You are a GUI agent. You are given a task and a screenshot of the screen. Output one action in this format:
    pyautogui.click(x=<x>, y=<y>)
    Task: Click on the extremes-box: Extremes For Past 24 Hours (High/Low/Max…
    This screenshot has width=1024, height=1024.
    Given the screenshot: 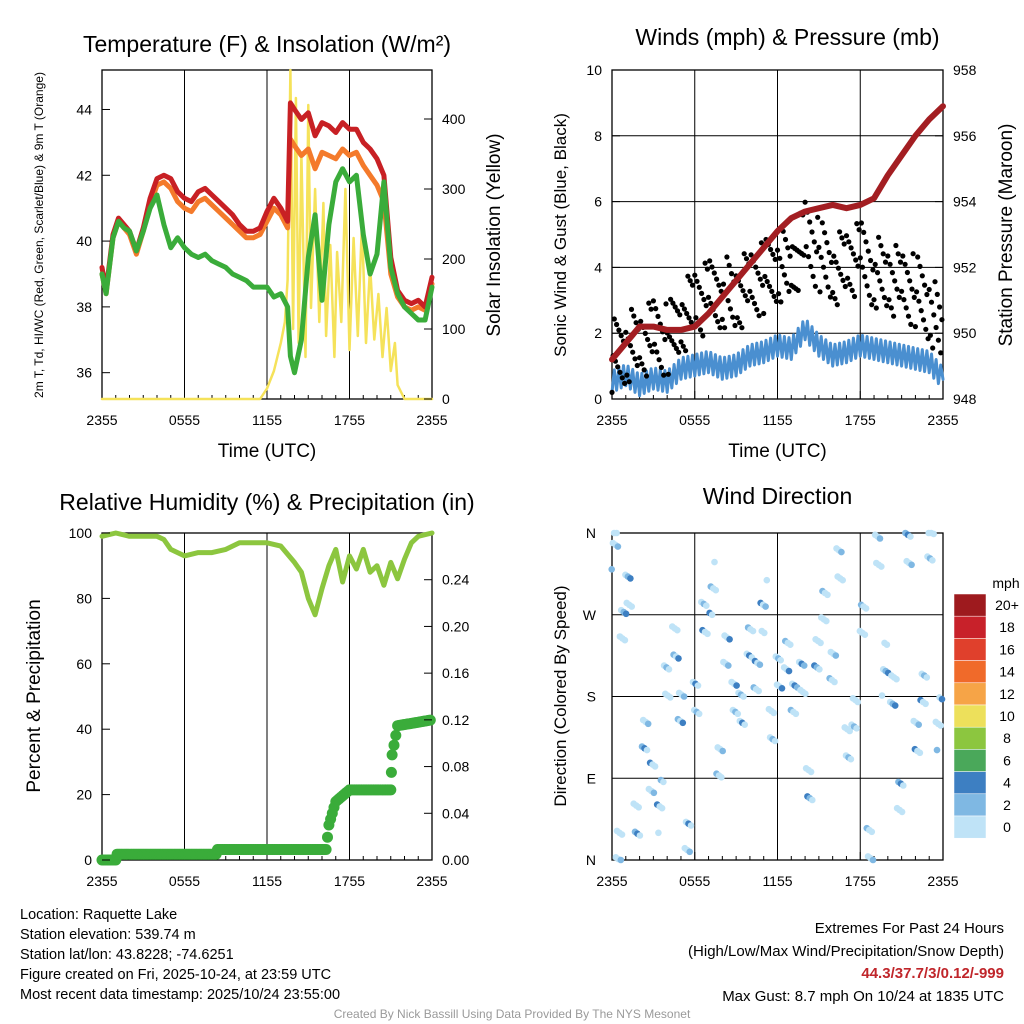 What is the action you would take?
    pyautogui.click(x=846, y=963)
    